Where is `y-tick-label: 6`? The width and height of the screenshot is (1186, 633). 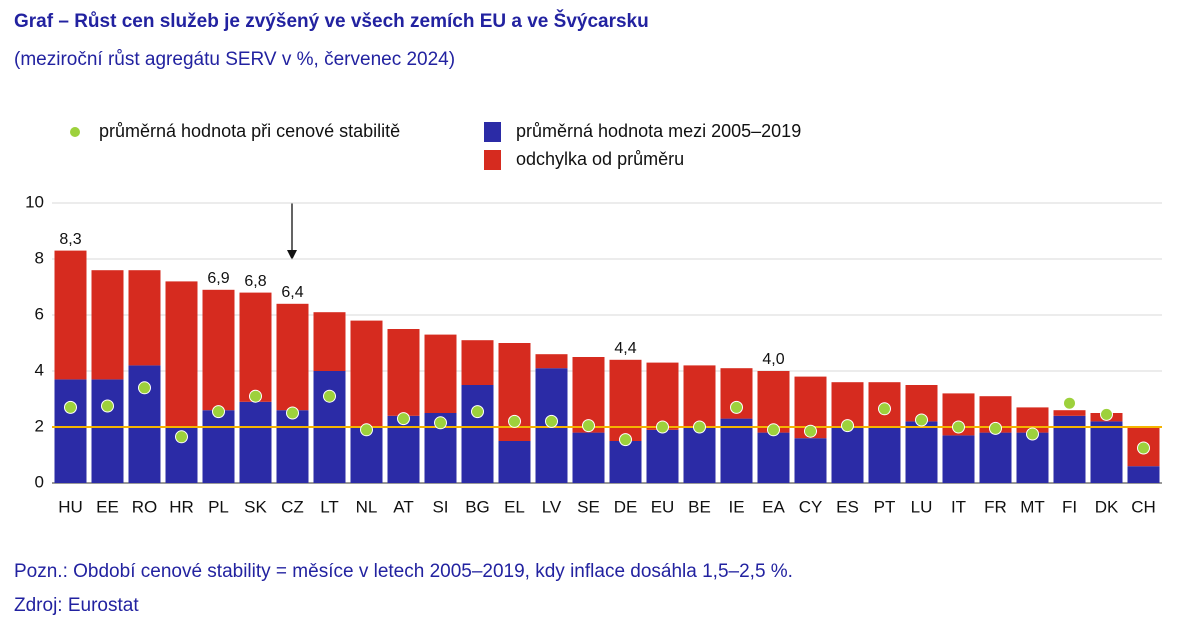 y-tick-label: 6 is located at coordinates (39, 313).